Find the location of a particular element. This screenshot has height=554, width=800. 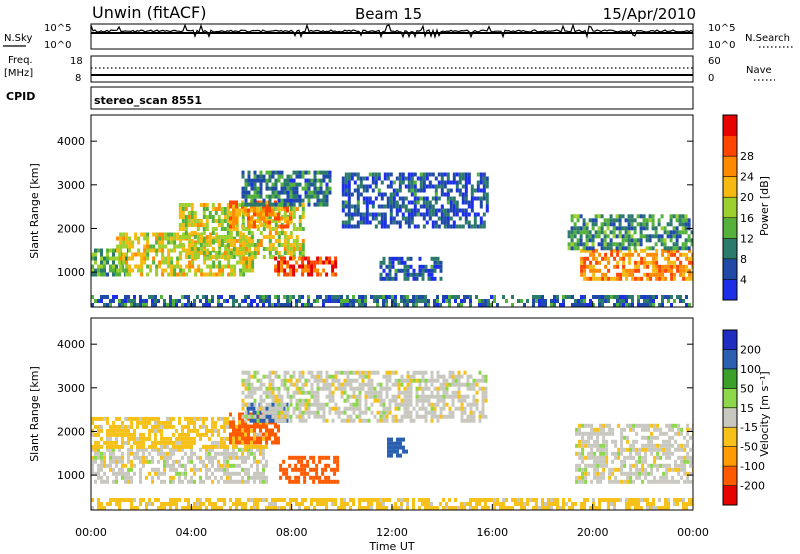

noise-right-tick-top: 10^5 is located at coordinates (721, 28).